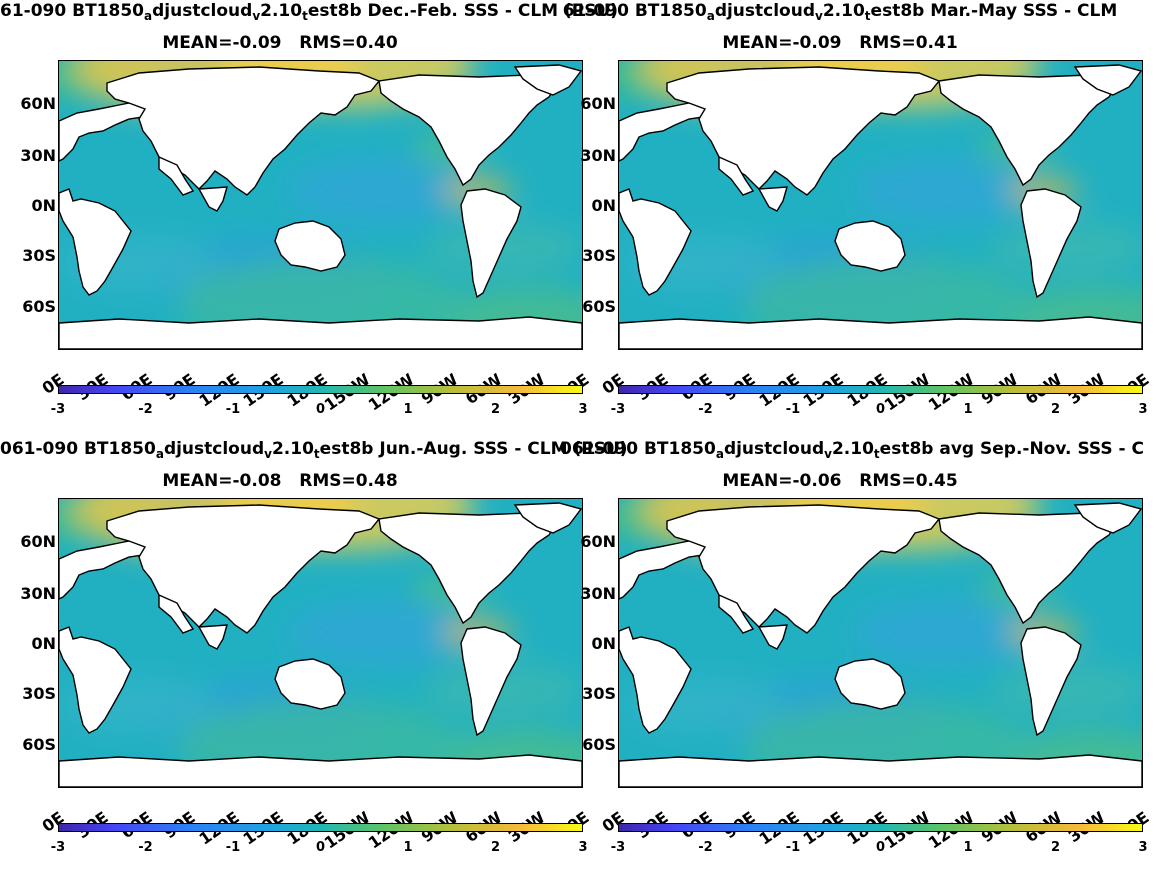 The height and width of the screenshot is (875, 1167). I want to click on panel-stats: MEAN=-0.09 RMS=0.40, so click(280, 43).